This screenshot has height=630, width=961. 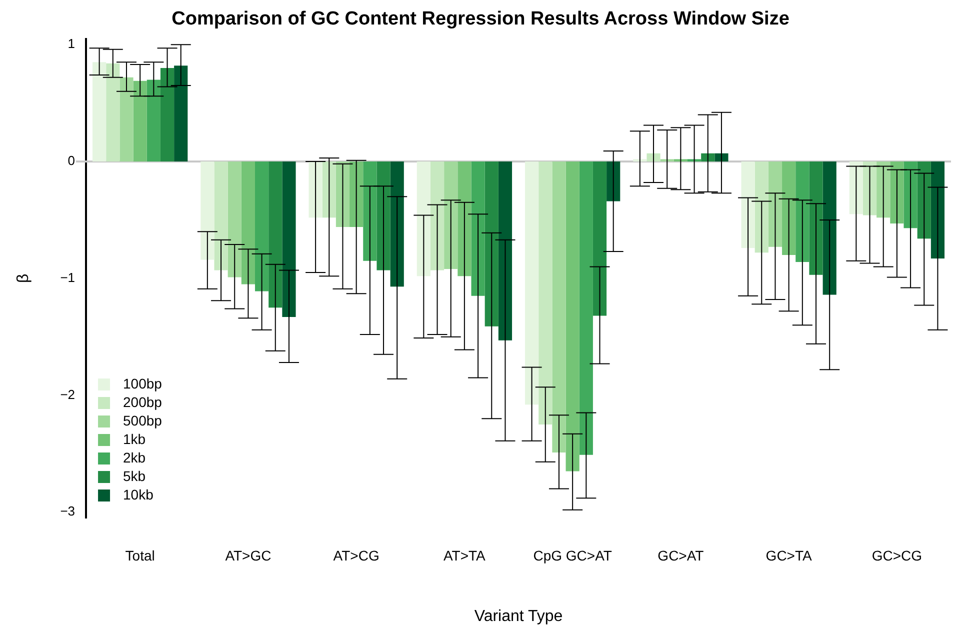 I want to click on x-tick-label: GC>CG, so click(x=897, y=555).